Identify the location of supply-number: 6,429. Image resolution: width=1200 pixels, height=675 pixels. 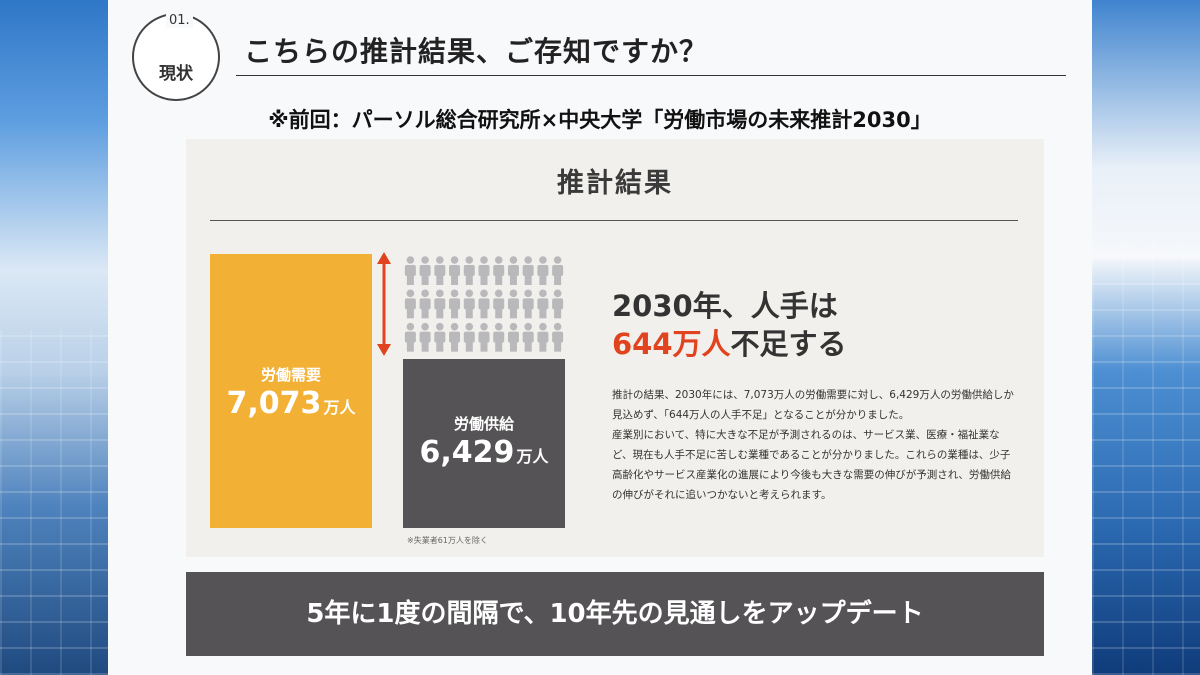
(467, 452).